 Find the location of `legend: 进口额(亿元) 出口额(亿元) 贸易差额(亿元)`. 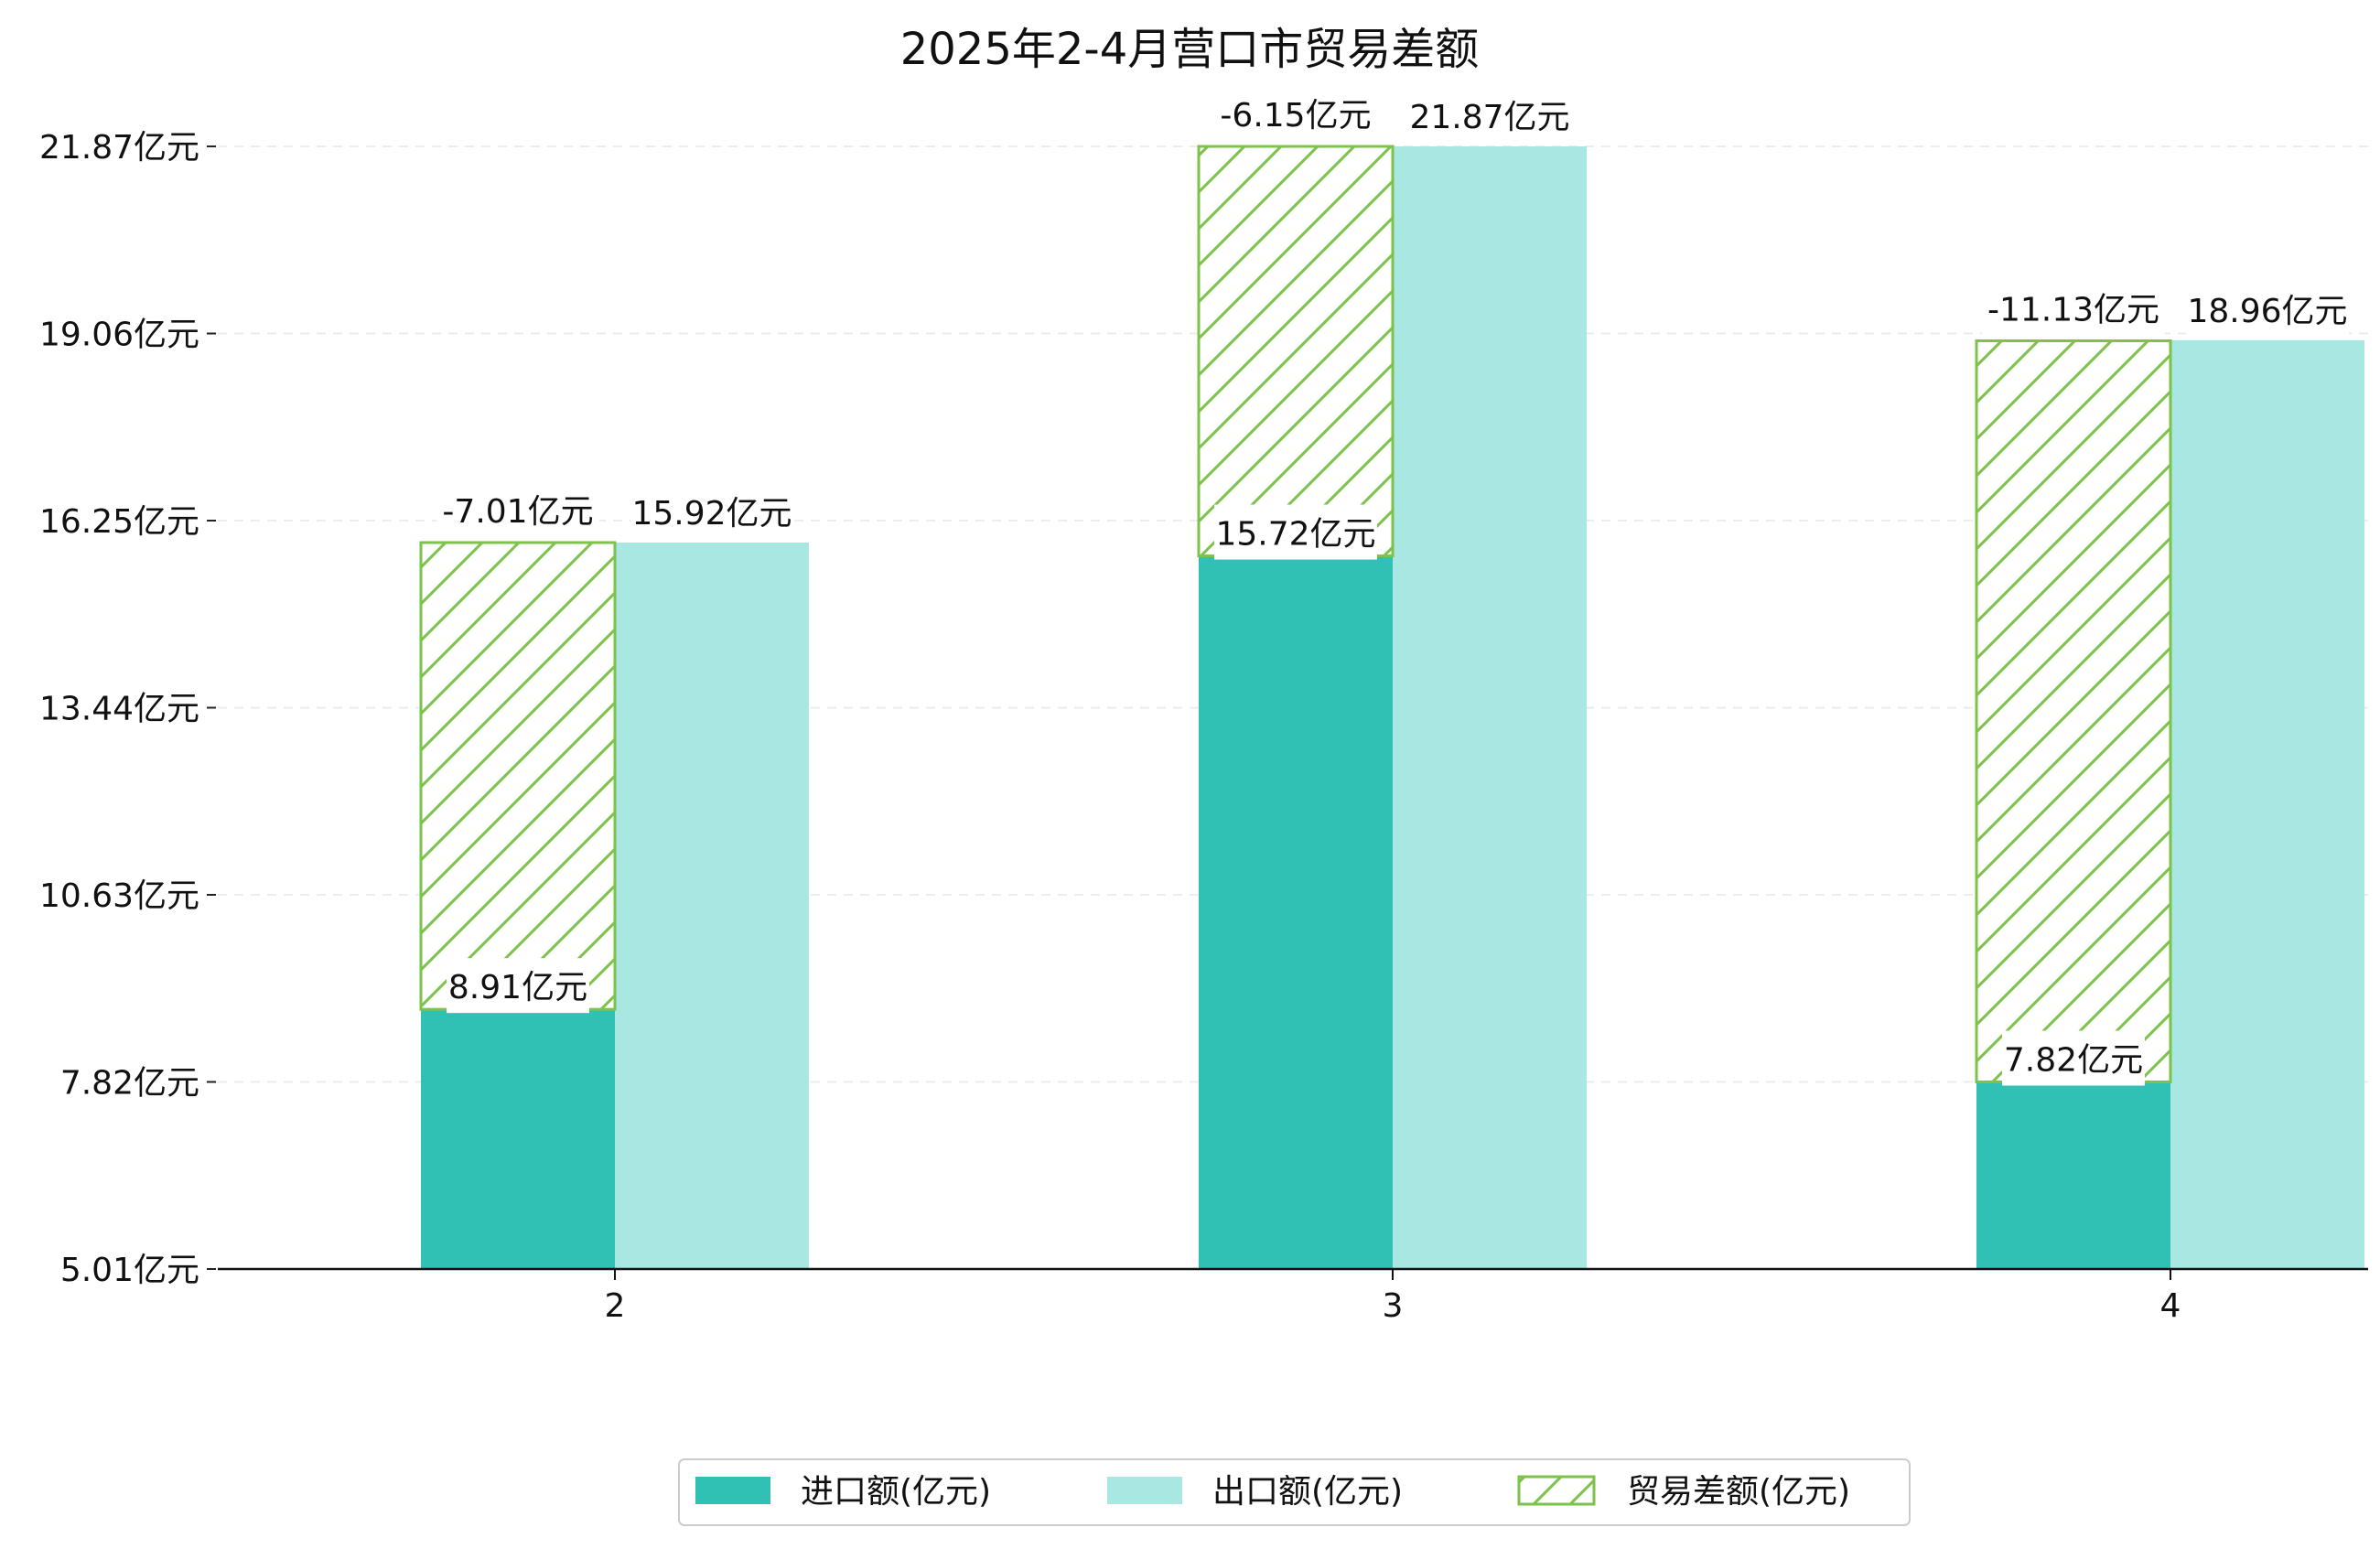

legend: 进口额(亿元) 出口额(亿元) 贸易差额(亿元) is located at coordinates (1294, 1492).